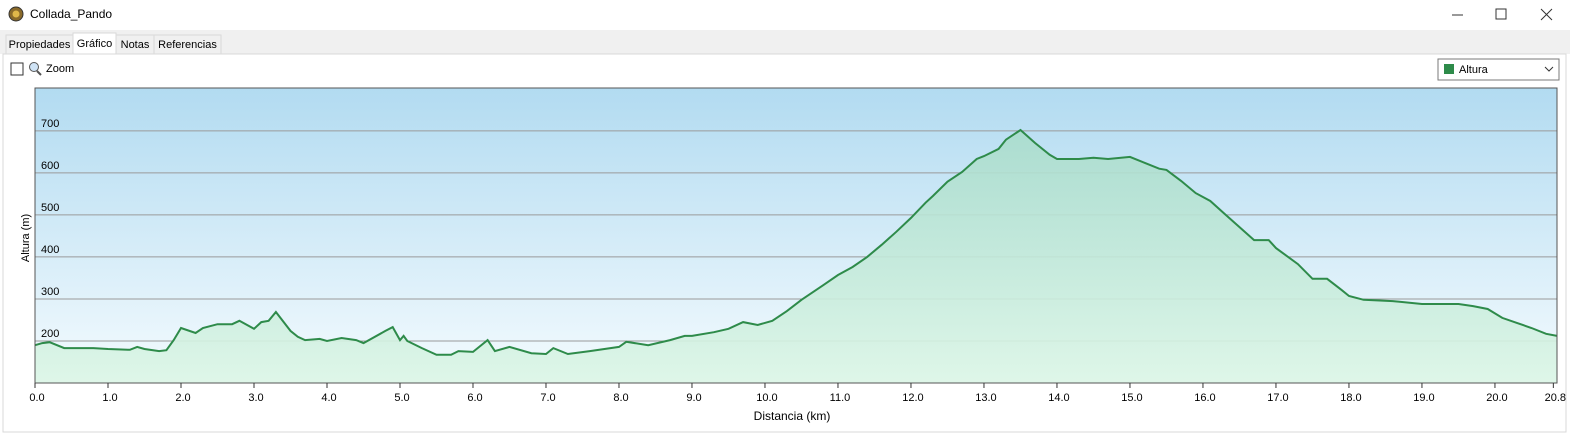 The height and width of the screenshot is (435, 1570). What do you see at coordinates (1474, 70) in the screenshot?
I see `series-dropdown-label: Altura` at bounding box center [1474, 70].